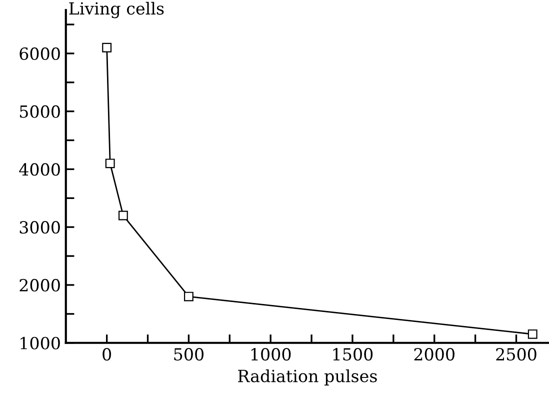  I want to click on x-axis-title: Radiation pulses, so click(307, 377).